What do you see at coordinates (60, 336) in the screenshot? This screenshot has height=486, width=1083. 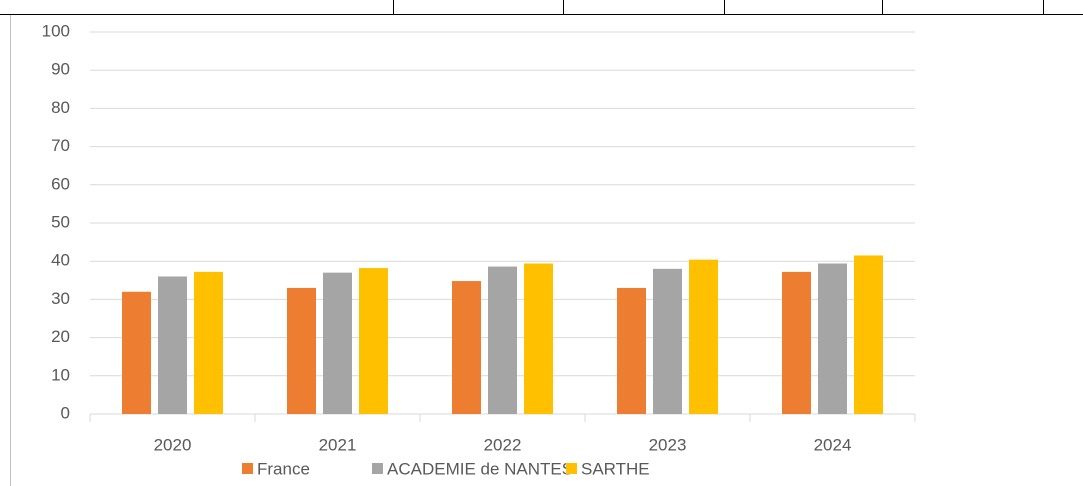 I see `y-tick-label: 20` at bounding box center [60, 336].